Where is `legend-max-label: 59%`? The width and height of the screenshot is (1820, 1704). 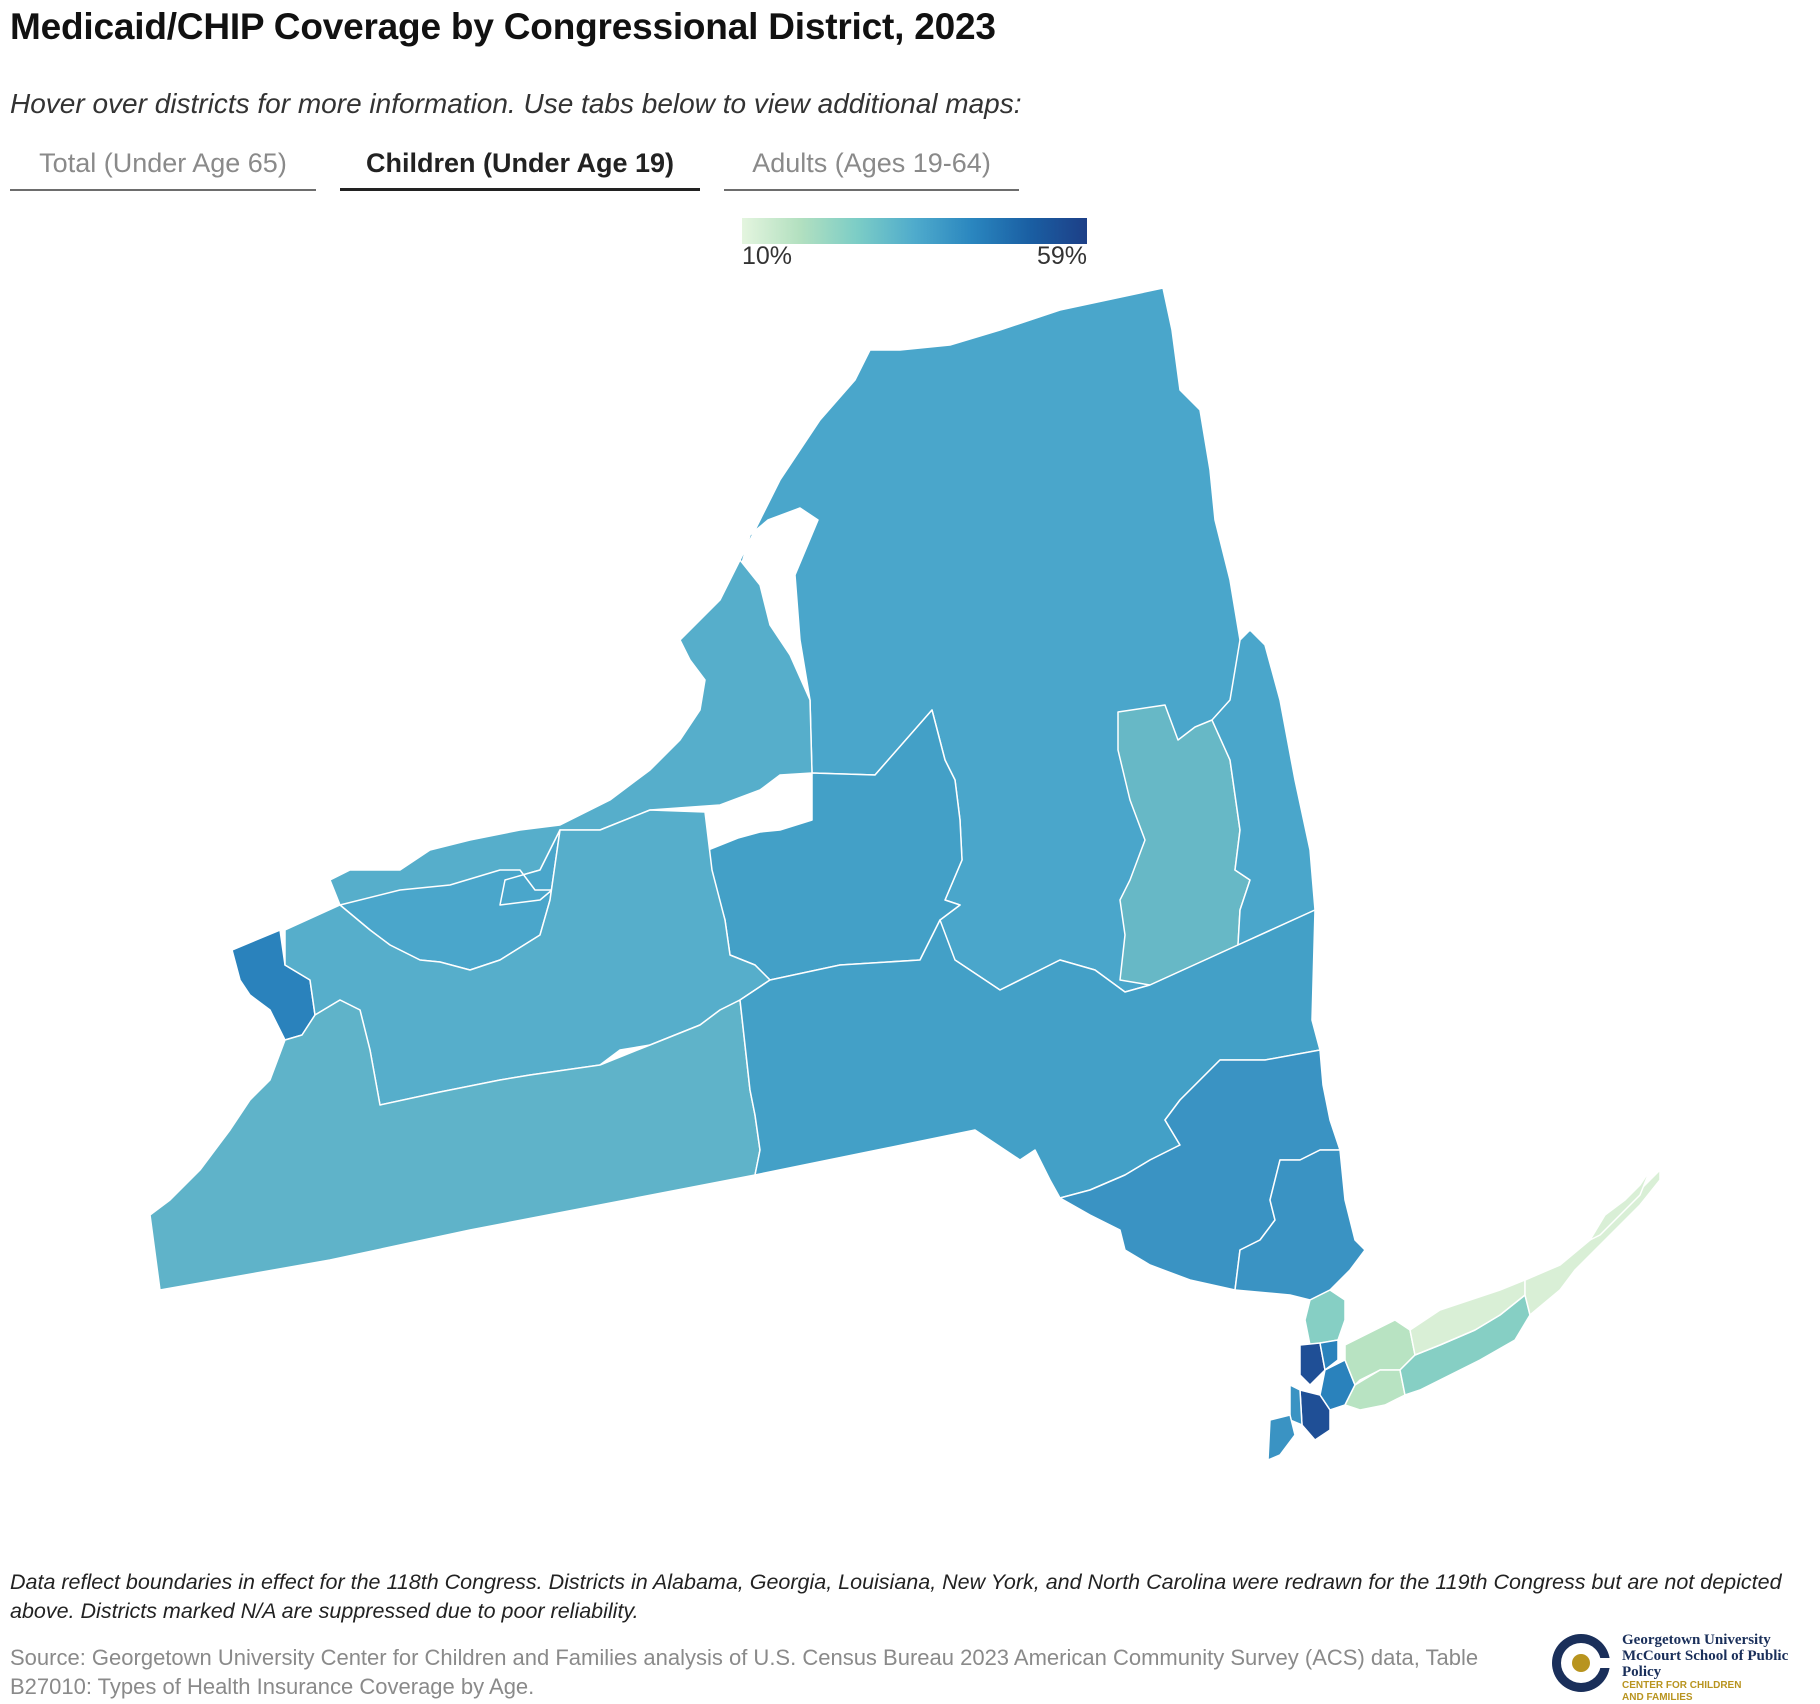 legend-max-label: 59% is located at coordinates (1061, 256).